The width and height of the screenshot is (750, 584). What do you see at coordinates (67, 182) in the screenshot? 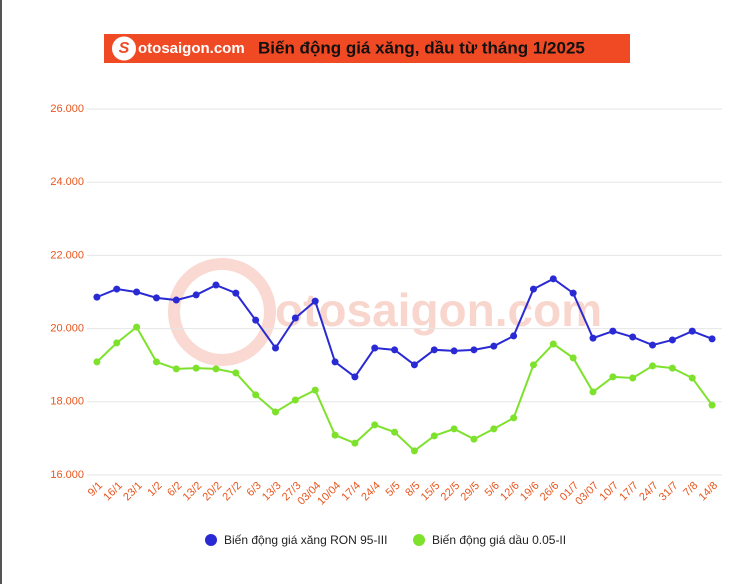
I see `y-tick-label: 24.000` at bounding box center [67, 182].